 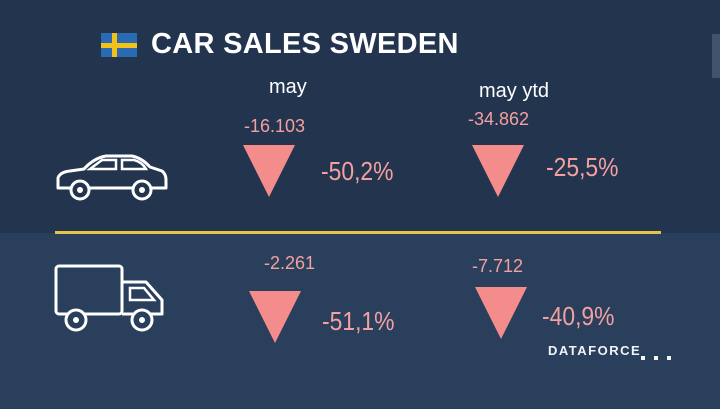 I want to click on car-icon, so click(x=111, y=176).